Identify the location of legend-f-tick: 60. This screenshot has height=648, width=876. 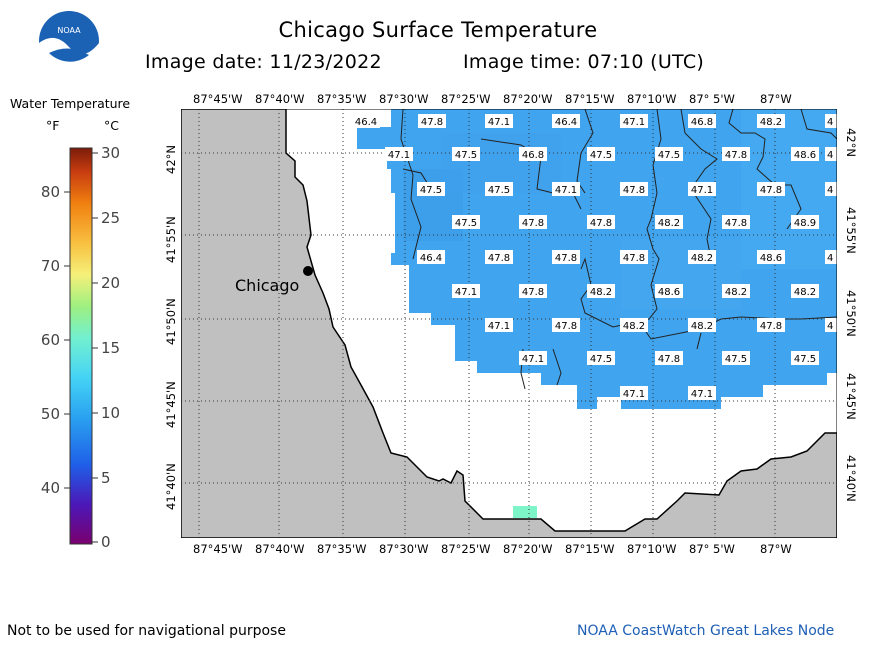
(50, 340).